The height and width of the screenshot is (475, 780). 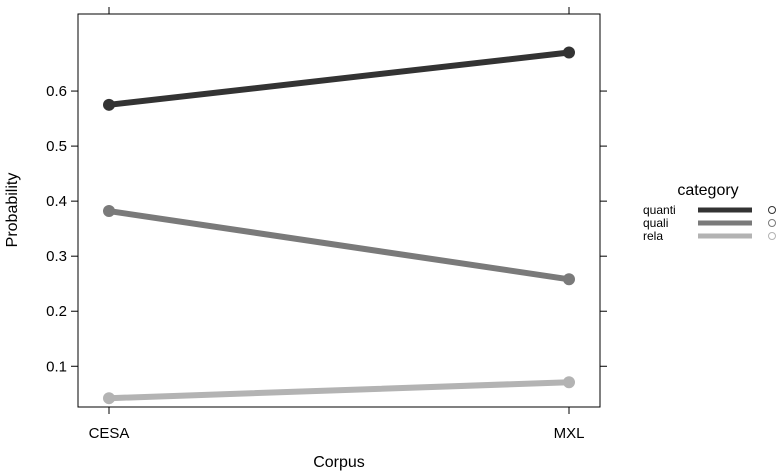 I want to click on x-axis-label: Corpus, so click(x=339, y=462).